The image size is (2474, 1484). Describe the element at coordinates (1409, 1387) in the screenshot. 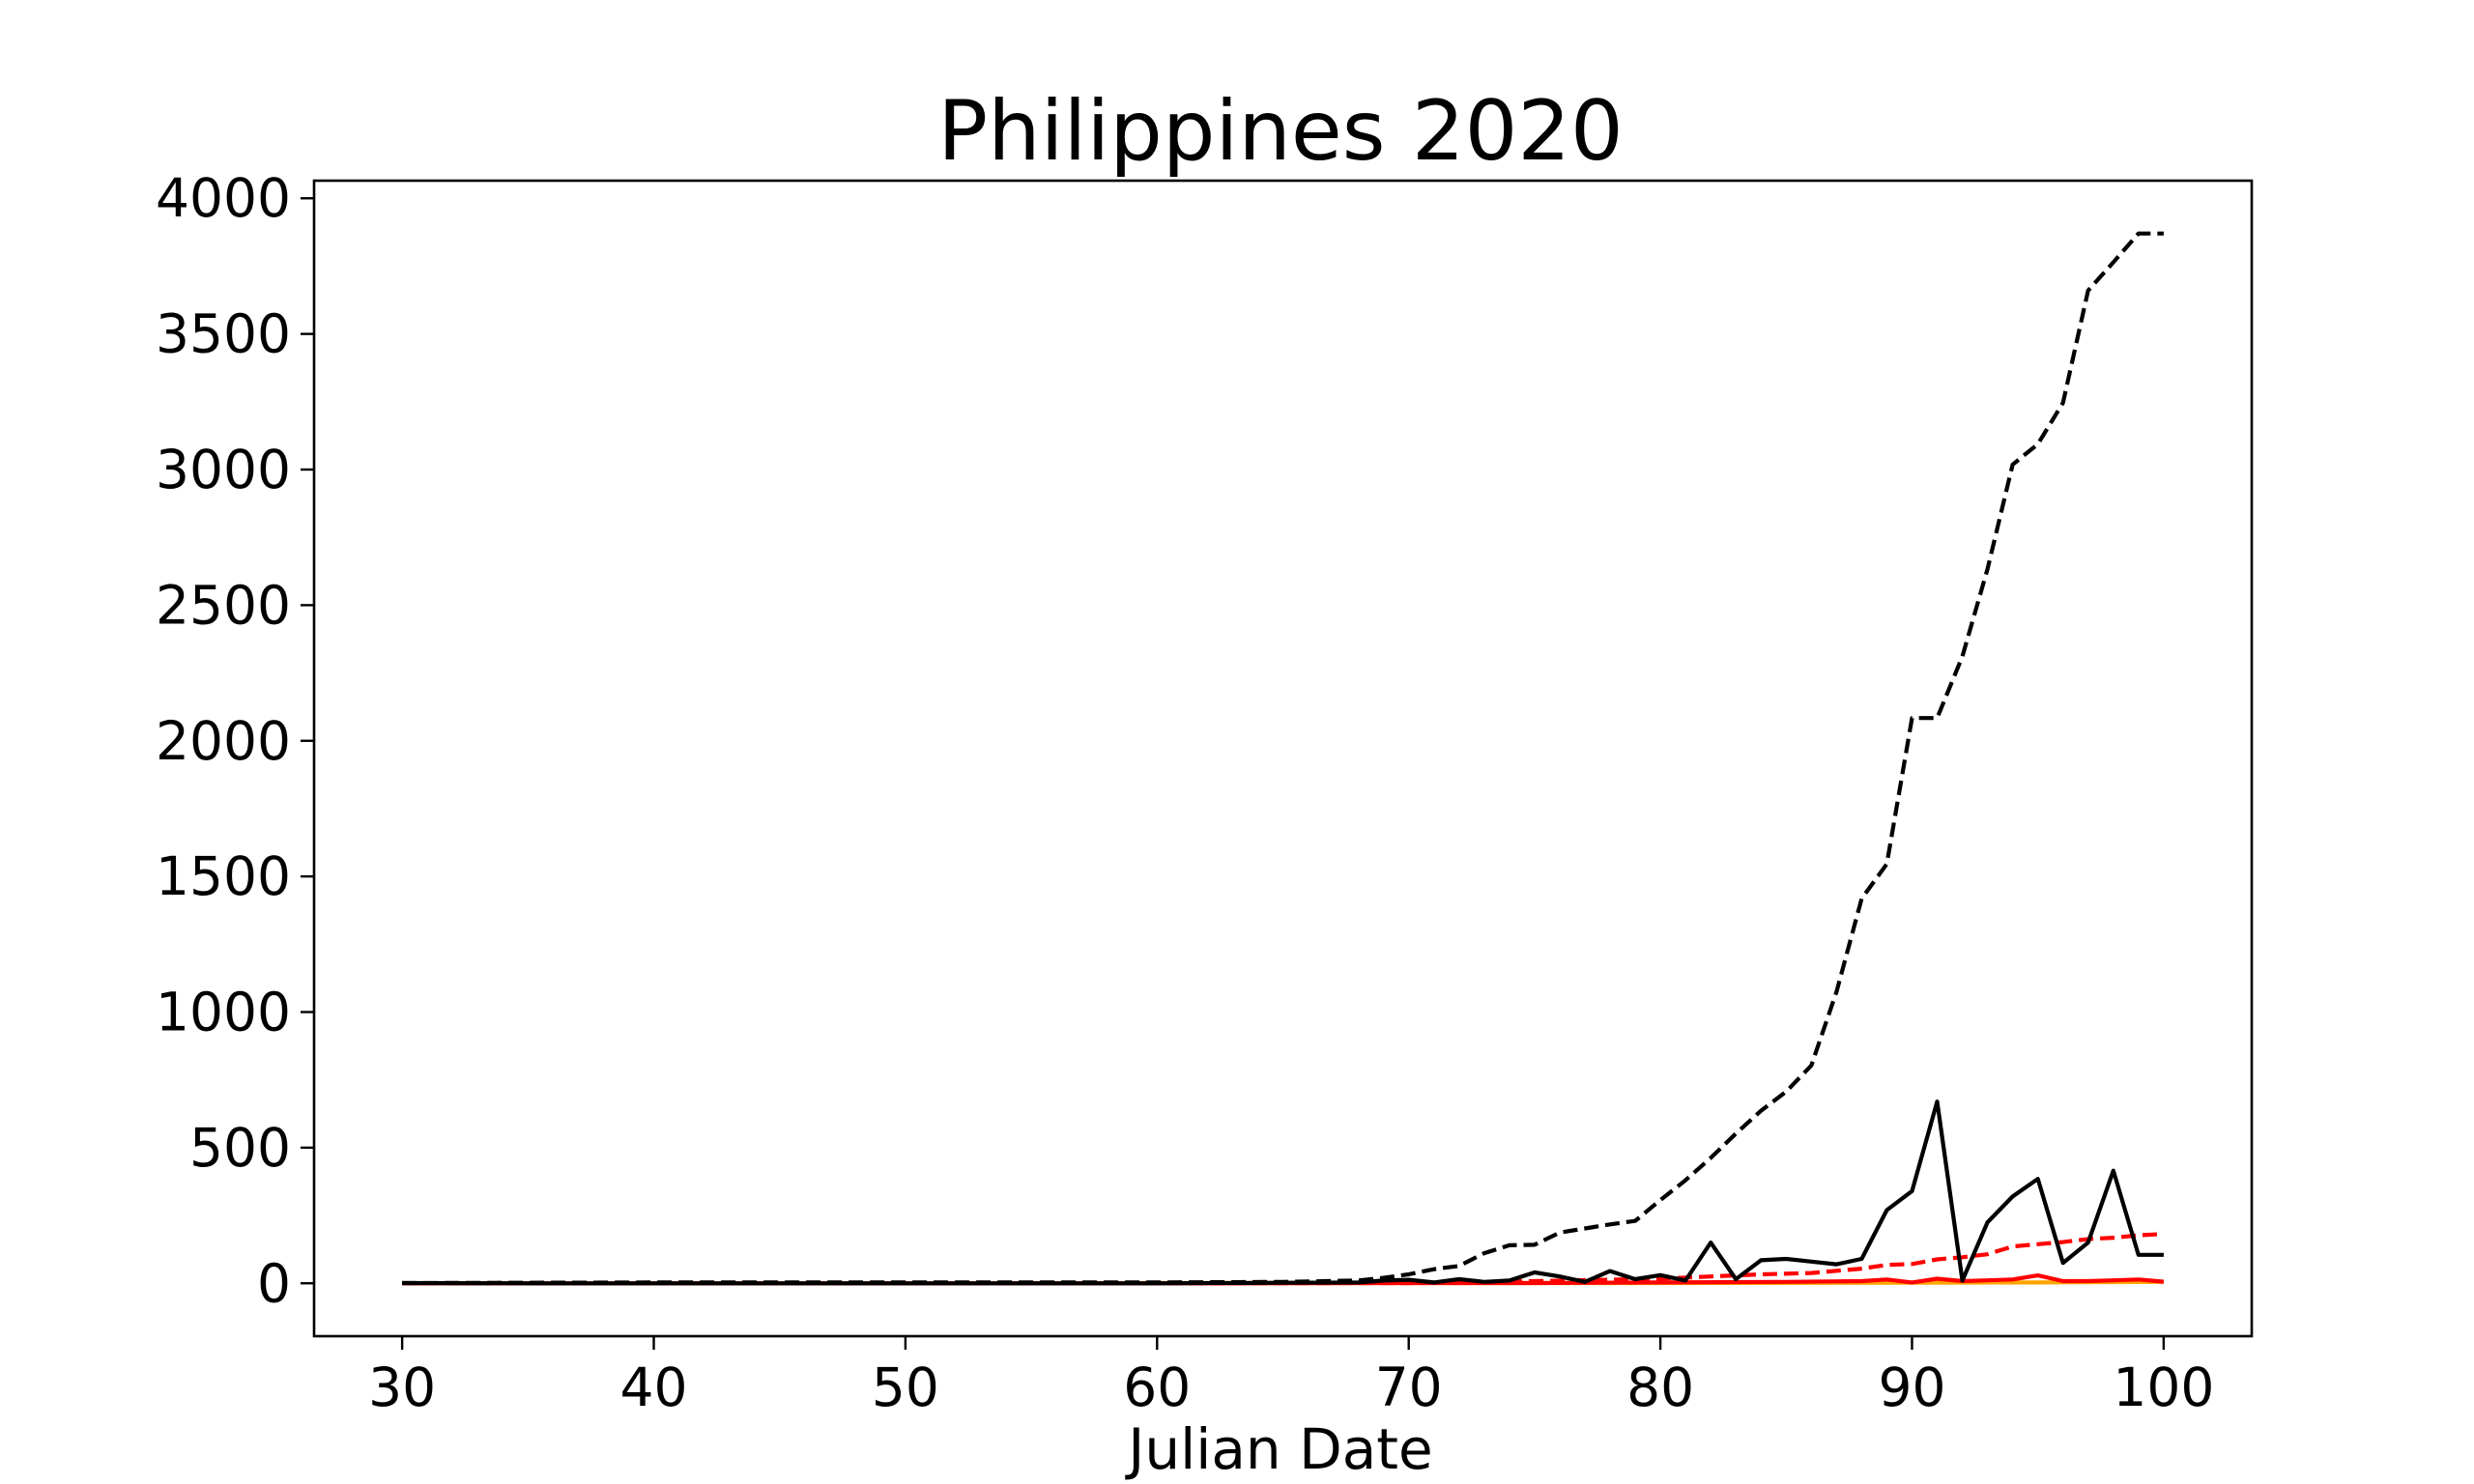

I see `x-tick-label: 70` at that location.